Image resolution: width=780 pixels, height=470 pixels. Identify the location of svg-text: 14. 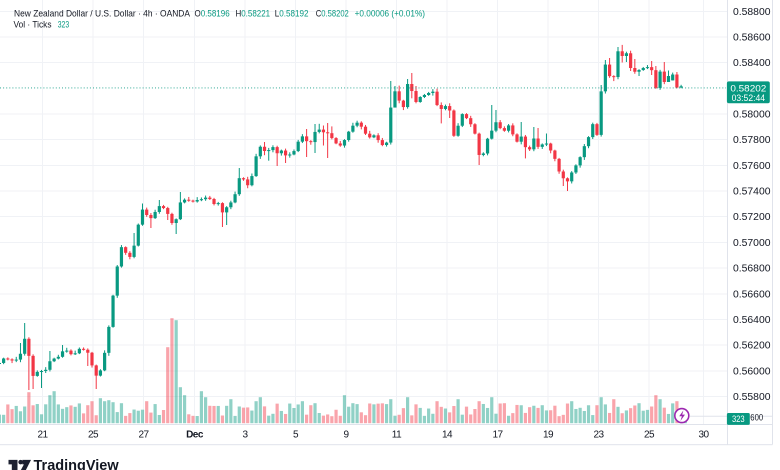
(447, 434).